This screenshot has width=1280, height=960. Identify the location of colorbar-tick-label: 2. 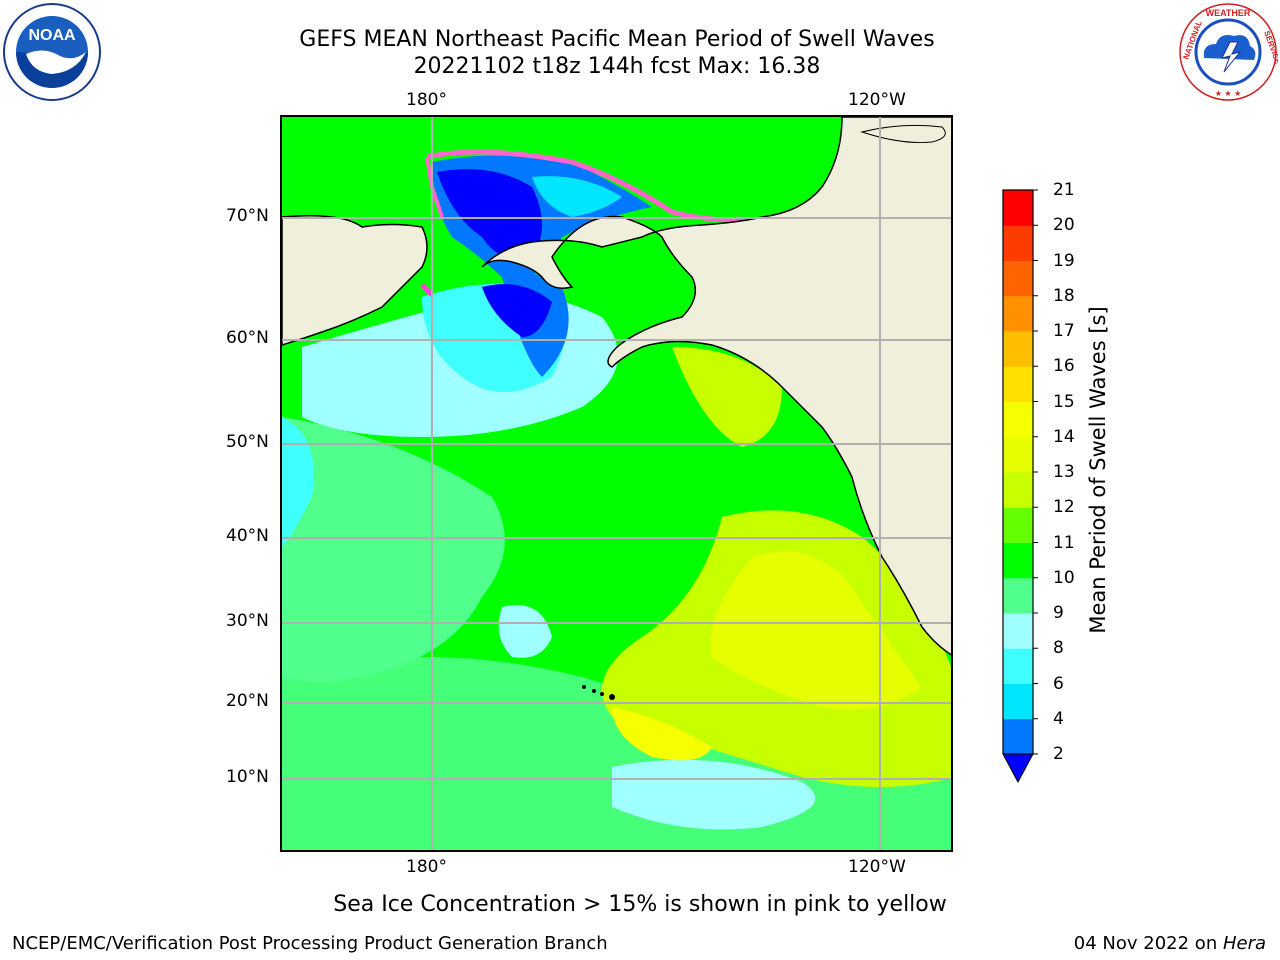
(1058, 754).